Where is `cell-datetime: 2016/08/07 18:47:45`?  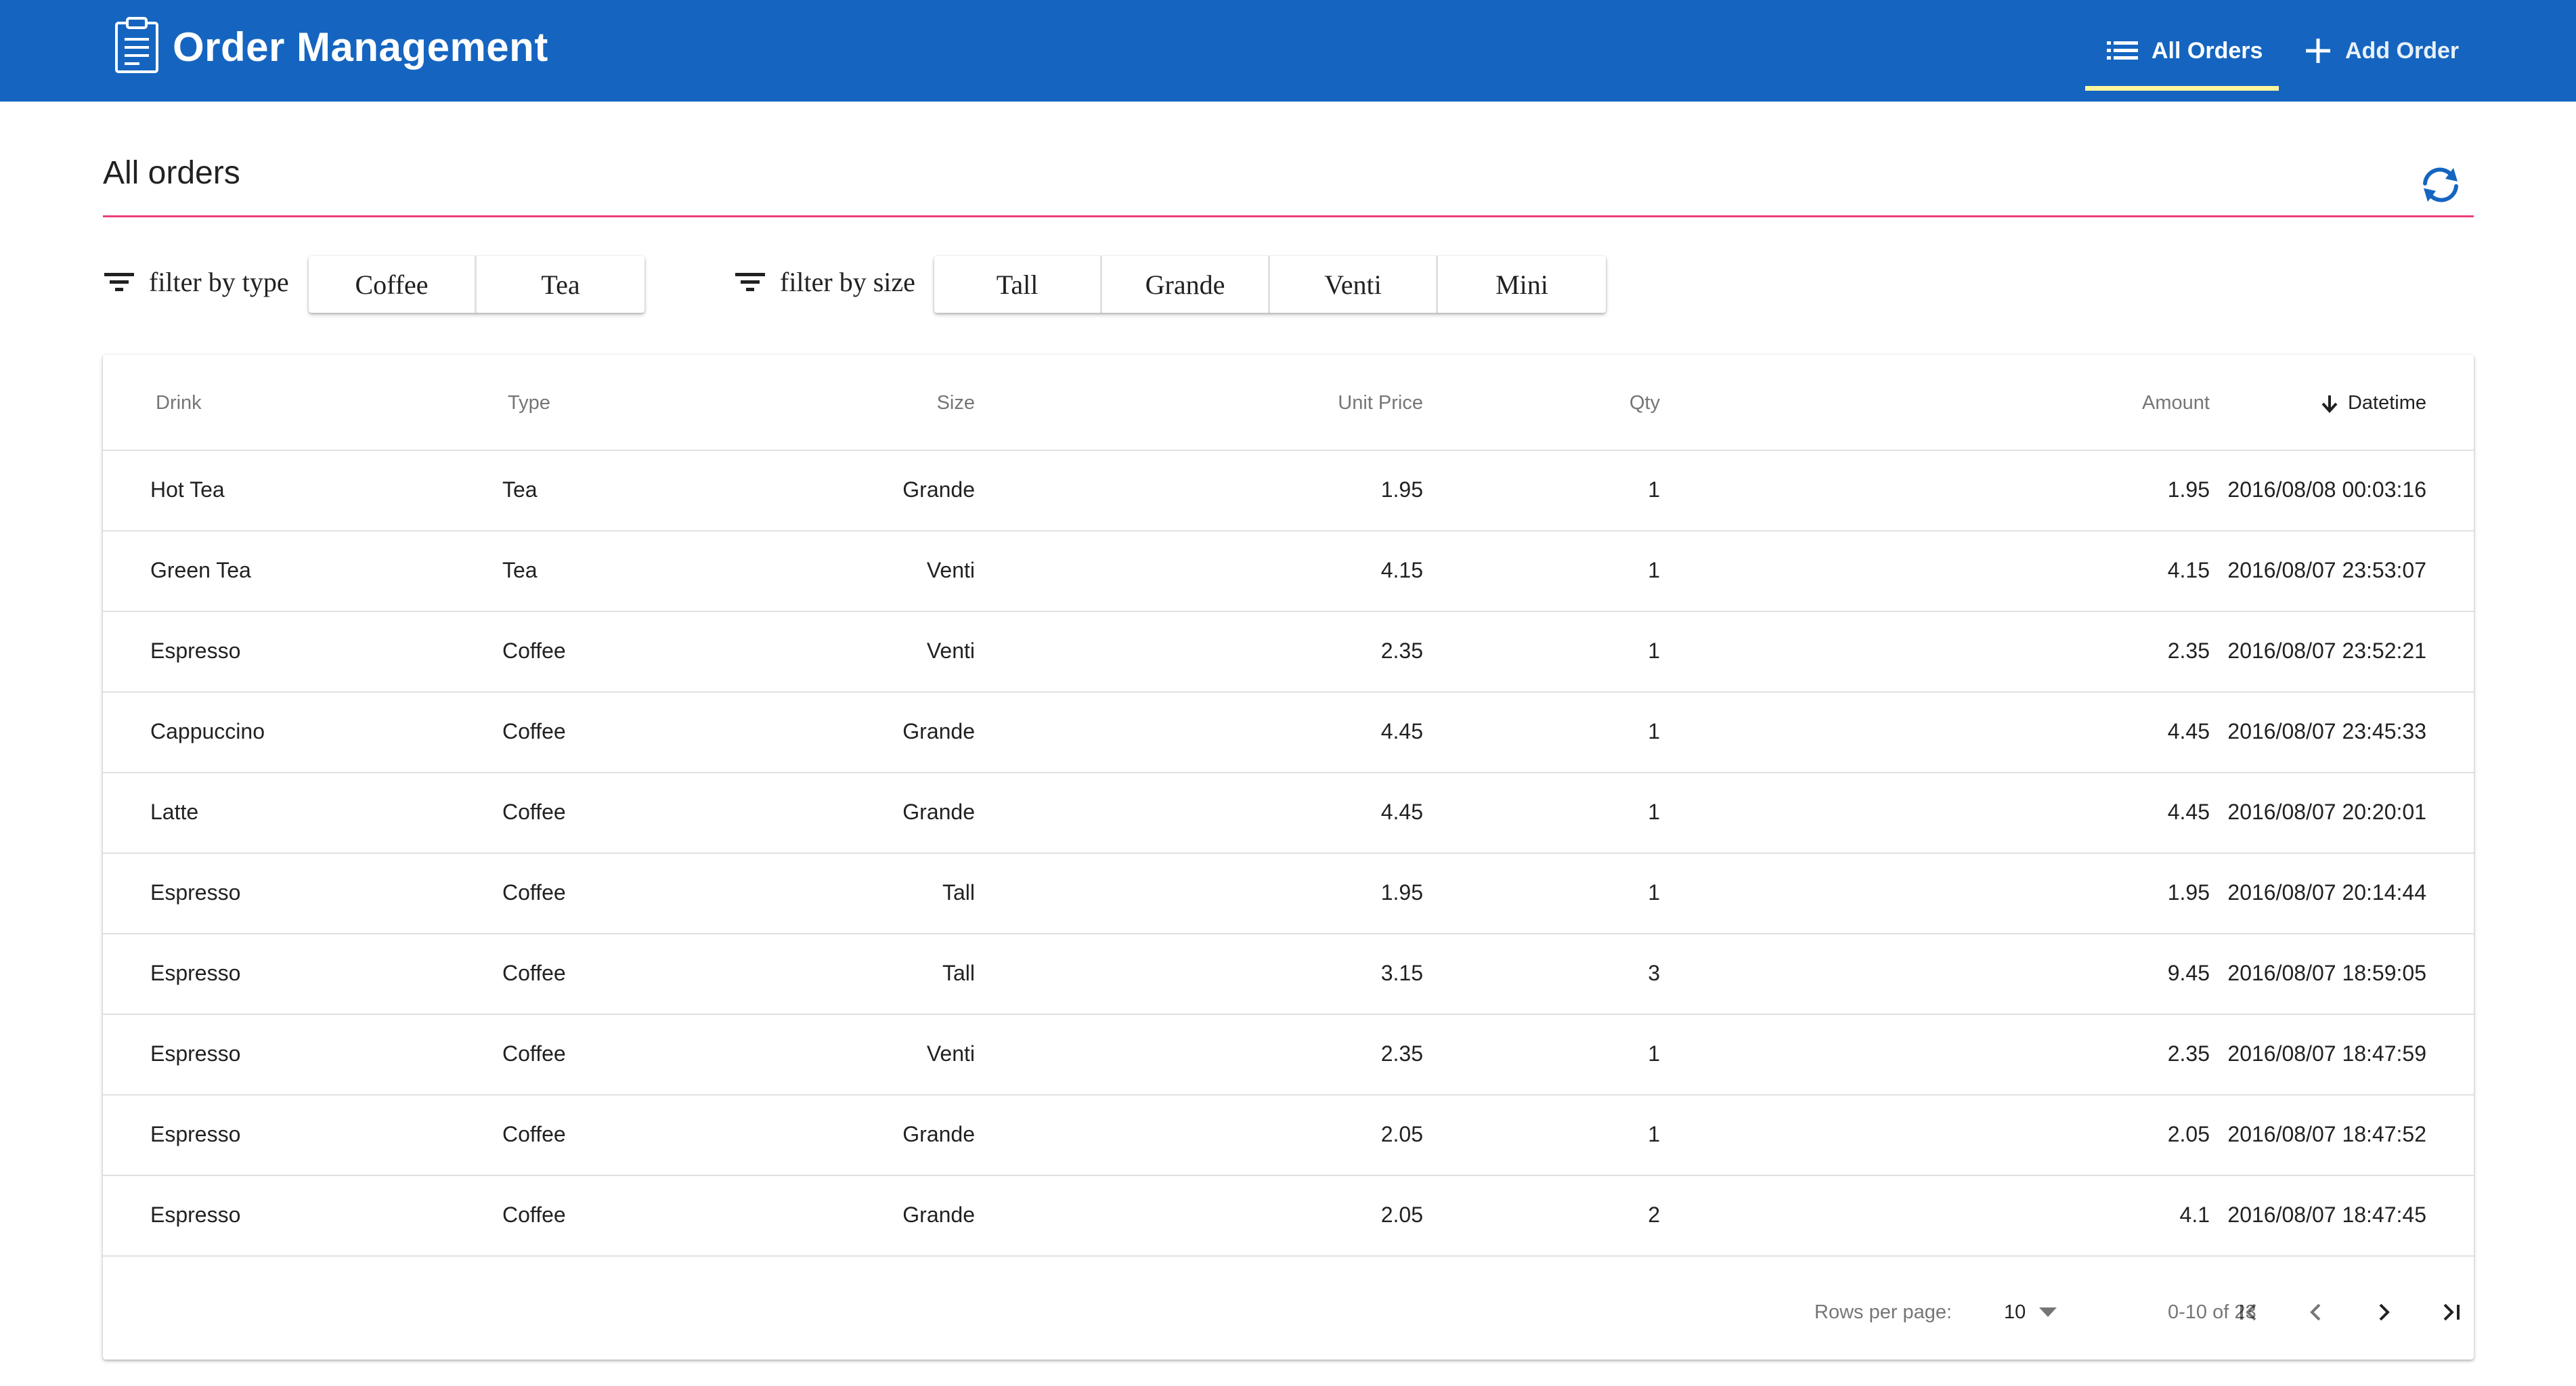 cell-datetime: 2016/08/07 18:47:45 is located at coordinates (2326, 1215).